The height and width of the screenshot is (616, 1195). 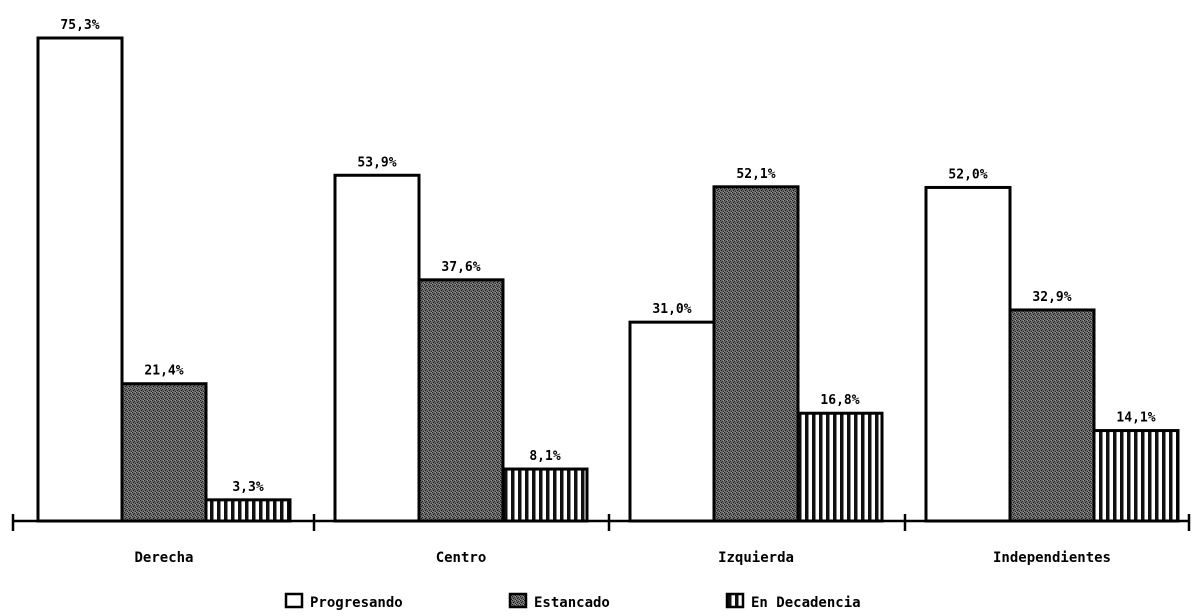 What do you see at coordinates (294, 600) in the screenshot?
I see `legend-swatch-progresando` at bounding box center [294, 600].